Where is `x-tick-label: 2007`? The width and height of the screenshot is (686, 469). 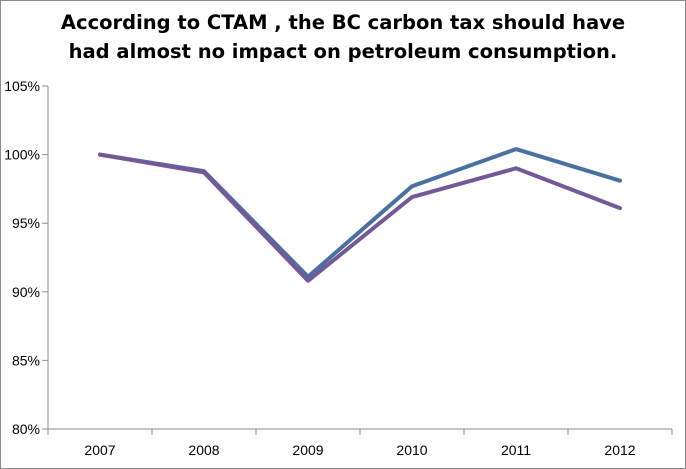
x-tick-label: 2007 is located at coordinates (99, 450).